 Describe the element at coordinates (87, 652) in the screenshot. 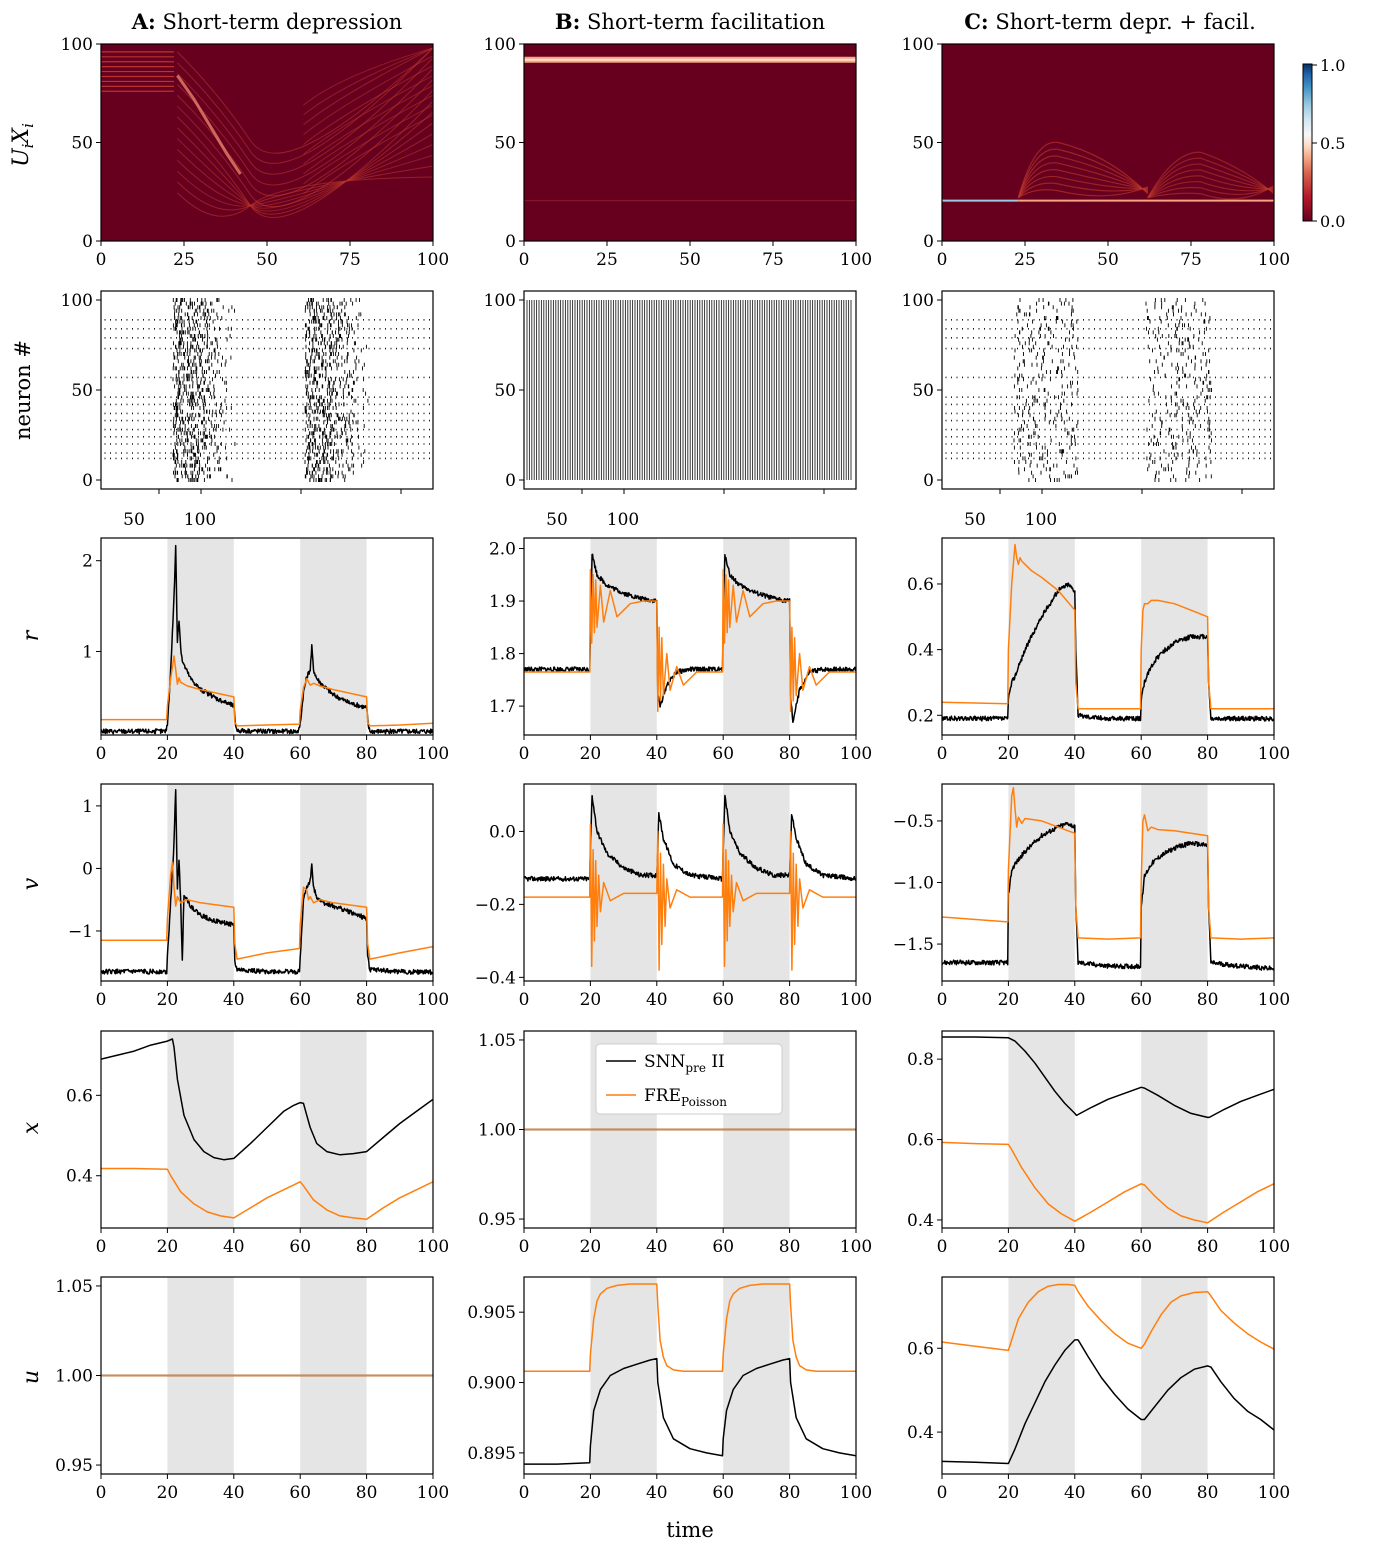

I see `y-tick-label: 1` at that location.